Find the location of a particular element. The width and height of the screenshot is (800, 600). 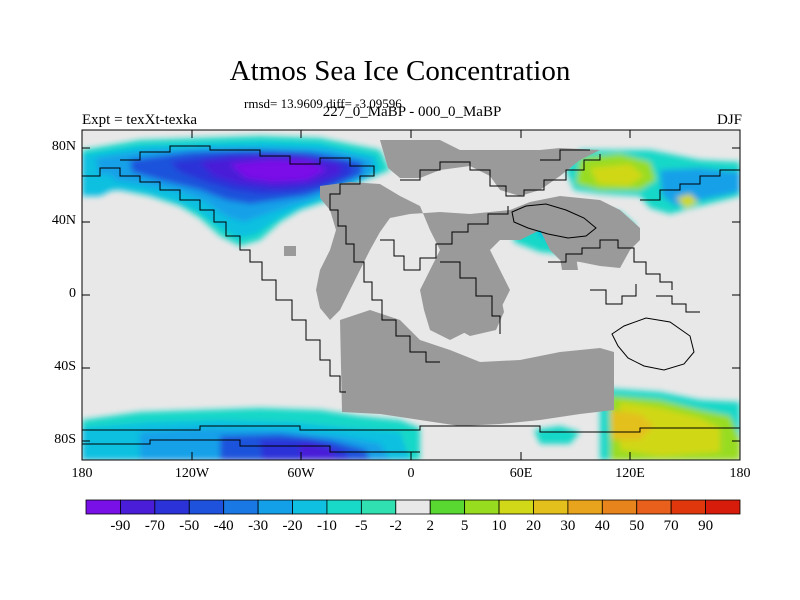

colorbar-label: 70 is located at coordinates (671, 526).